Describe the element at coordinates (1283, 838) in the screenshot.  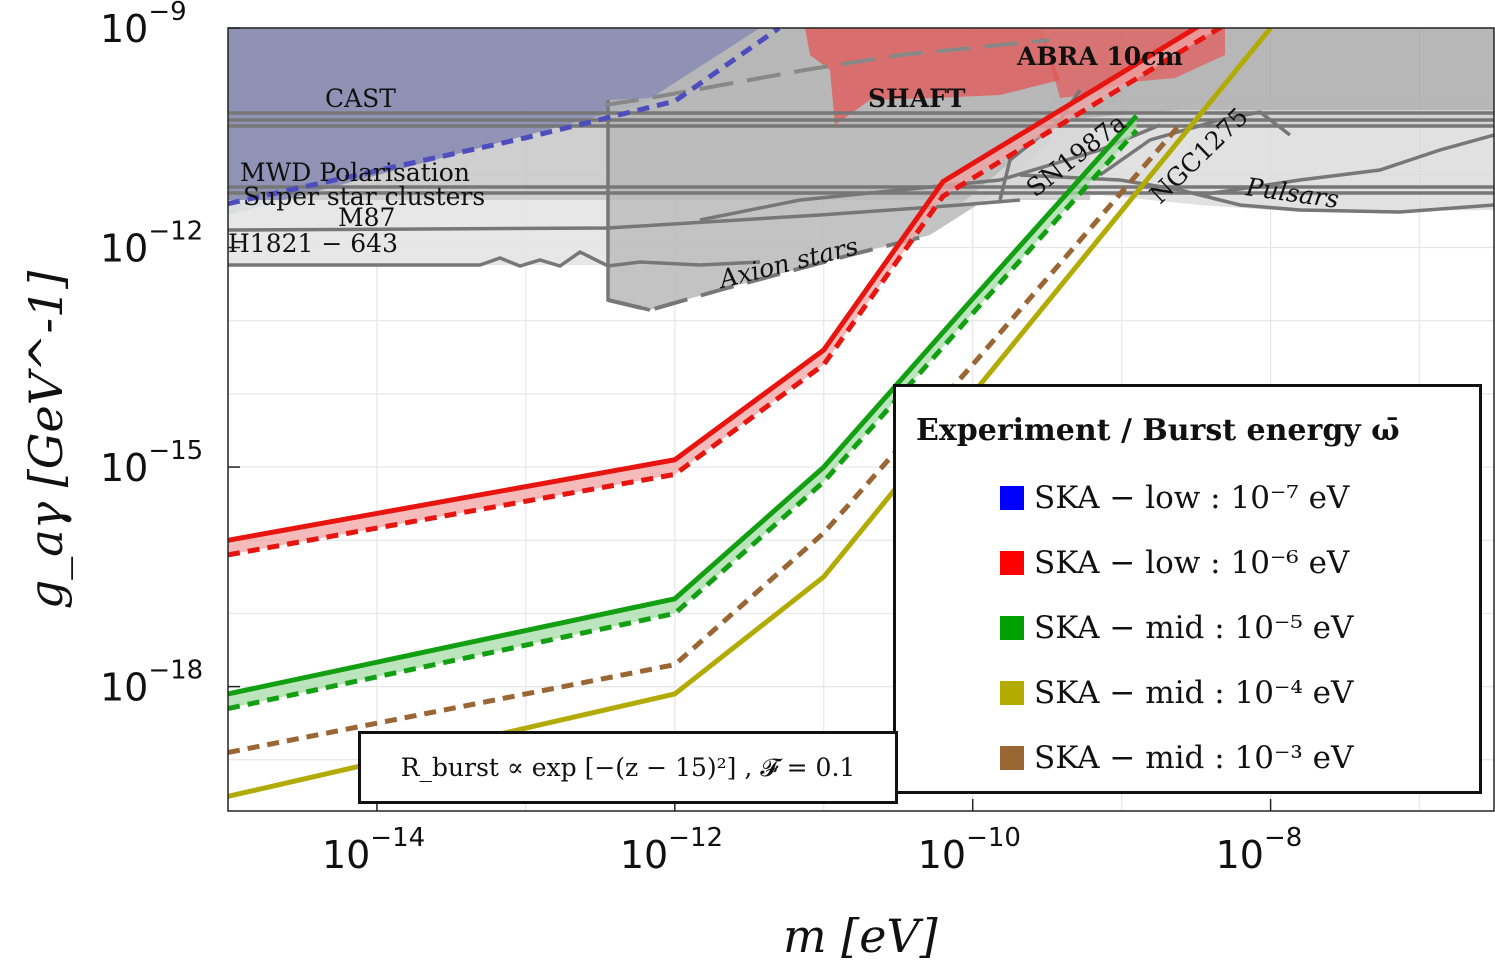
I see `x-tick-exponent: −8` at that location.